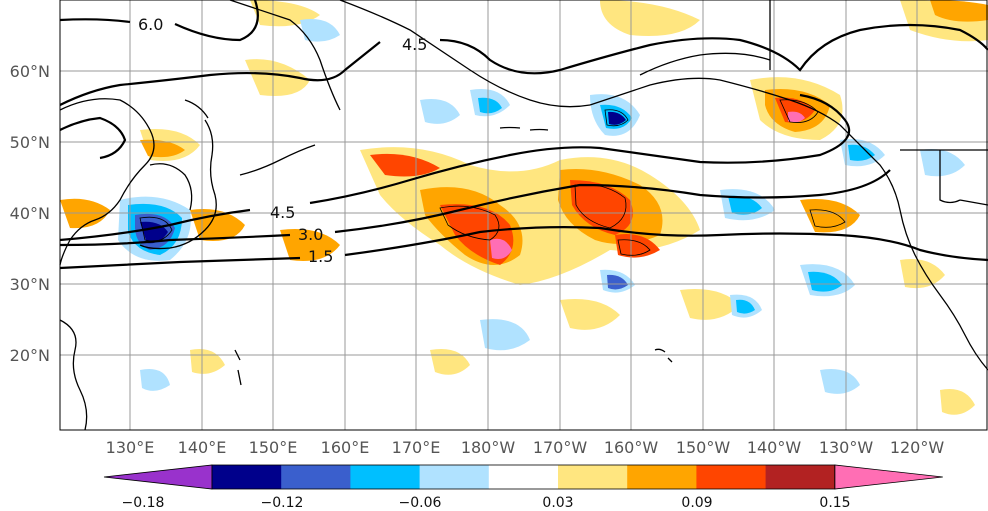 The width and height of the screenshot is (988, 511). I want to click on latitude-labels: 60°N 50°N 40°N 30°N 20°N, so click(30, 213).